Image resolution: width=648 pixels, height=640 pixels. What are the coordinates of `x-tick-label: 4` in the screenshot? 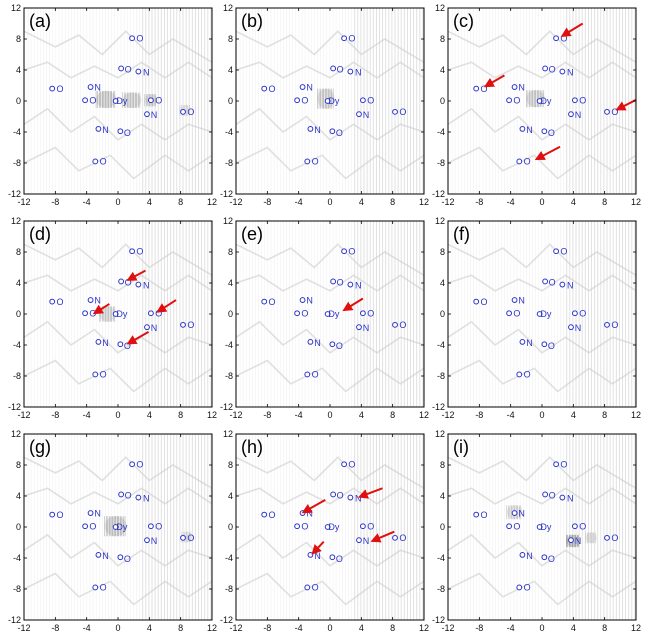 It's located at (573, 415).